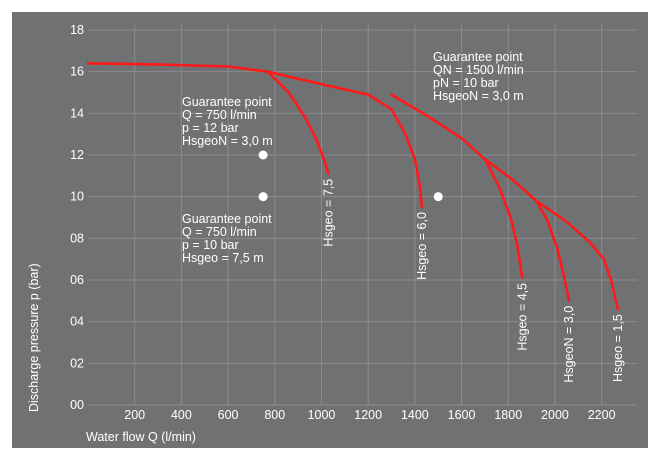 Image resolution: width=655 pixels, height=458 pixels. I want to click on y-tick-label: 10, so click(77, 197).